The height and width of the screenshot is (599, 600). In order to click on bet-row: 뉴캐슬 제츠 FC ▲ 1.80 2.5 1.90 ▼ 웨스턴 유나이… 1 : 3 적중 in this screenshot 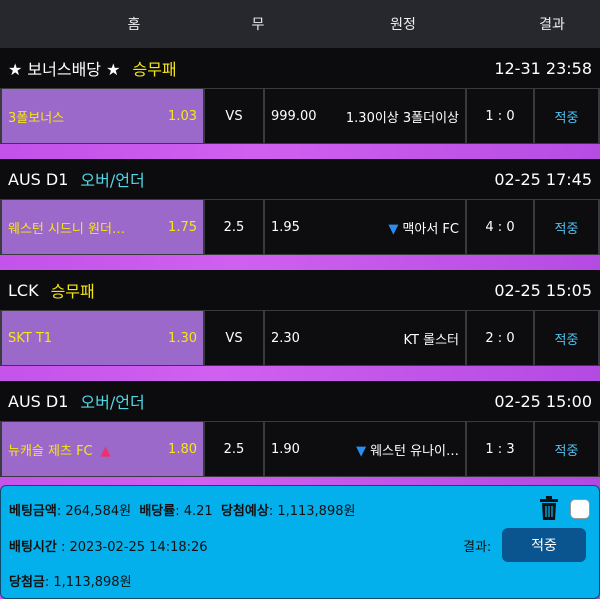, I will do `click(300, 449)`.